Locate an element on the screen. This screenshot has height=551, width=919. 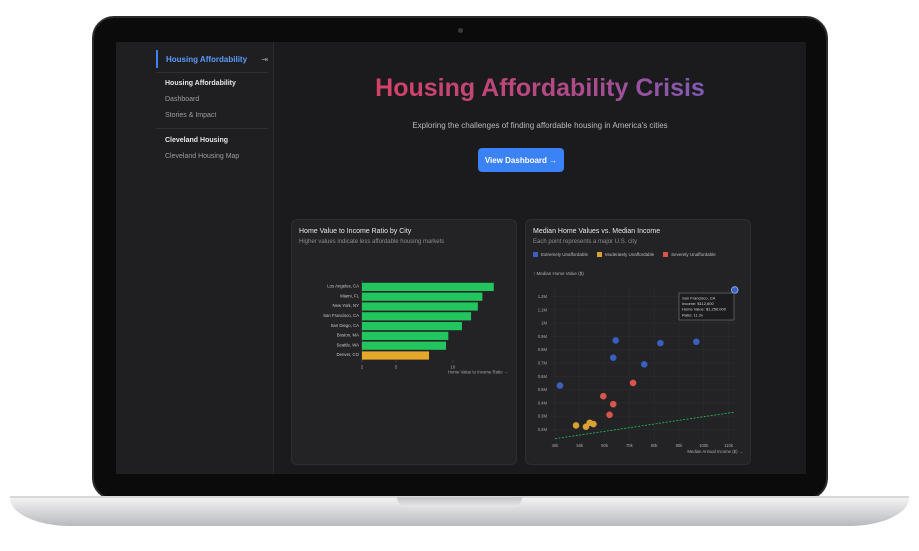
legend-item-moderate: Moderately Unaffordable is located at coordinates (625, 254).